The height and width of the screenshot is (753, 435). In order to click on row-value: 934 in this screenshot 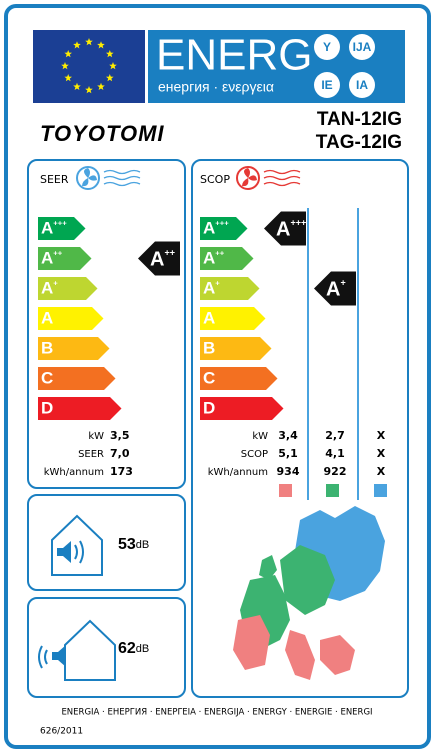, I will do `click(288, 471)`.